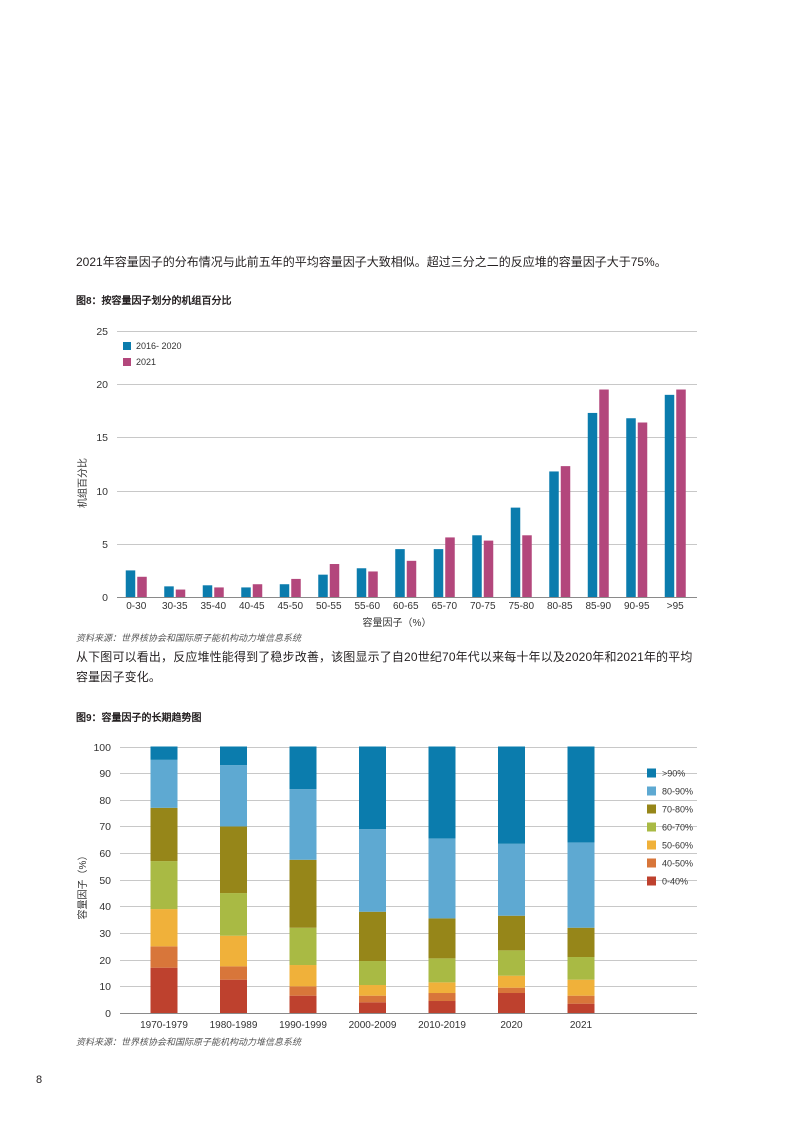 This screenshot has width=793, height=1123. What do you see at coordinates (303, 946) in the screenshot?
I see `bar-segment-series3-cat2` at bounding box center [303, 946].